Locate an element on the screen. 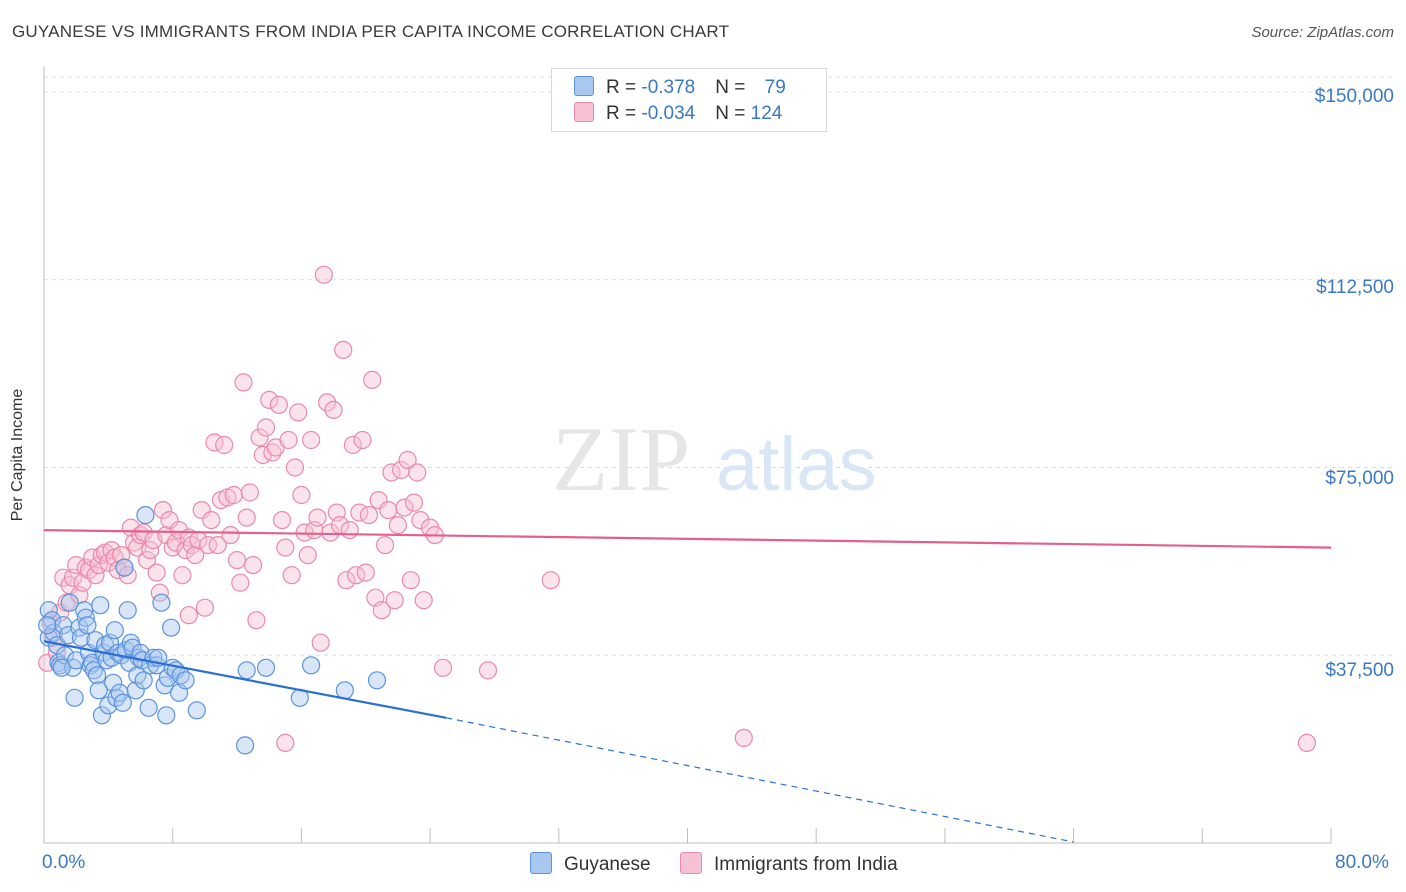  x-tick-label-max: 80.0% is located at coordinates (1362, 862).